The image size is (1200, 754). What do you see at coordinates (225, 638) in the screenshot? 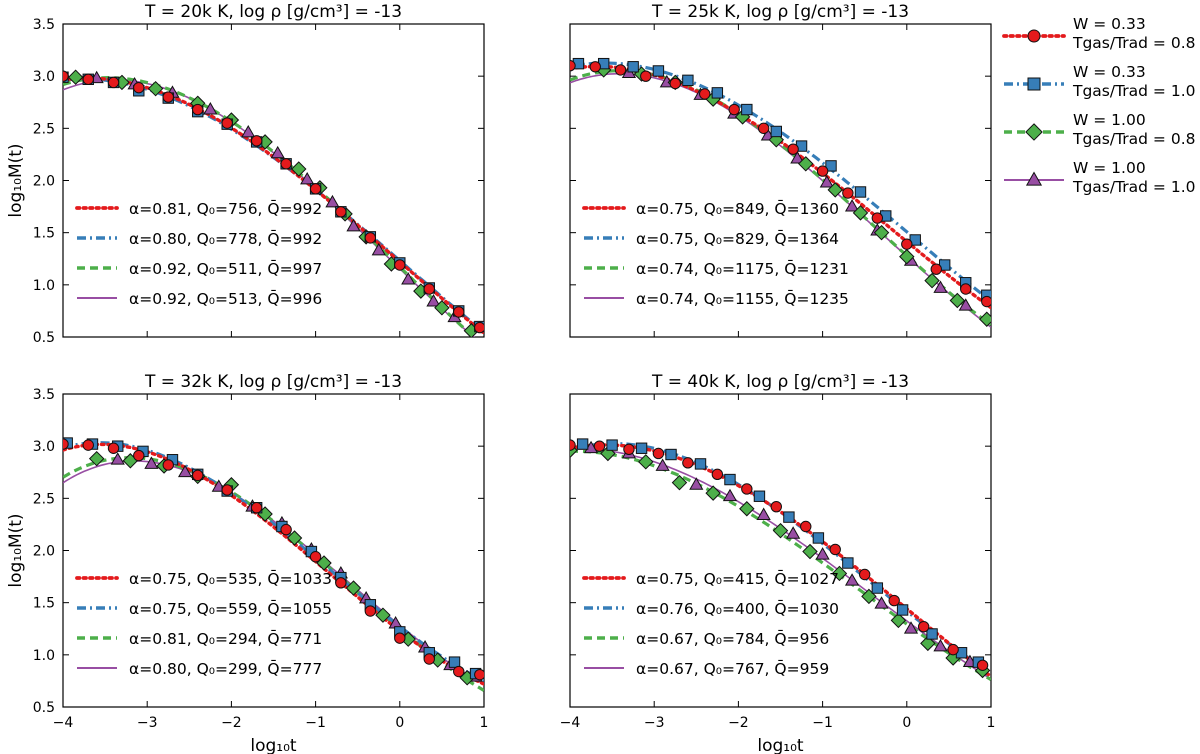
I see `fit-legend-label: α=0.81, Q₀=294, Q̄=771` at bounding box center [225, 638].